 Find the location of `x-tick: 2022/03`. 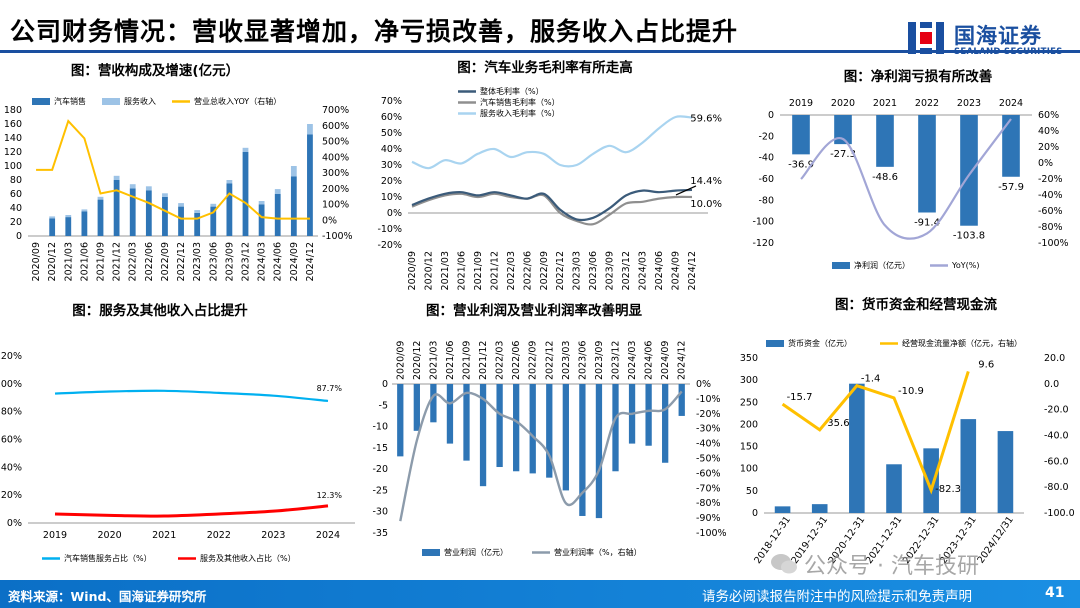

x-tick: 2022/03 is located at coordinates (133, 261).